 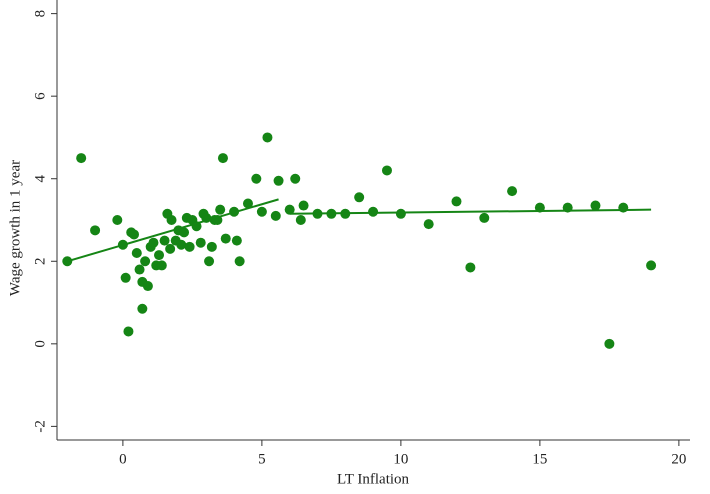 I want to click on x-tick-label: 20, so click(x=678, y=459).